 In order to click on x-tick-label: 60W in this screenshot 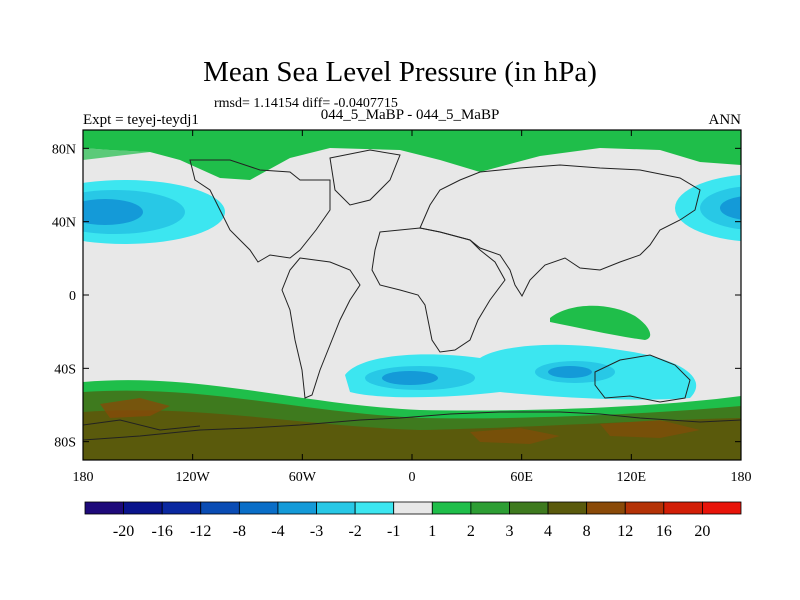, I will do `click(303, 477)`.